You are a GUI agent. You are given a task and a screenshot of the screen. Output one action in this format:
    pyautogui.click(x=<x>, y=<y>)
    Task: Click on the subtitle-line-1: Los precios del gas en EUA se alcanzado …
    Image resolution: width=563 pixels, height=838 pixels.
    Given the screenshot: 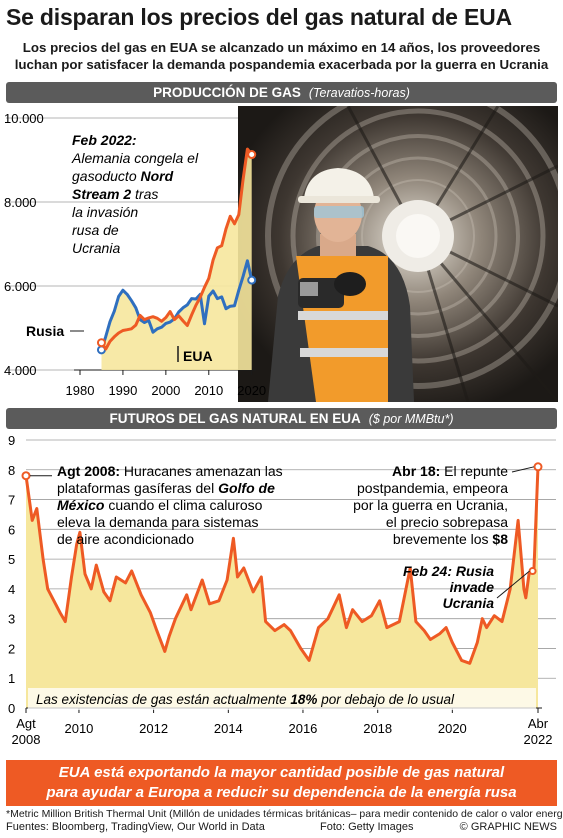 What is the action you would take?
    pyautogui.click(x=281, y=47)
    